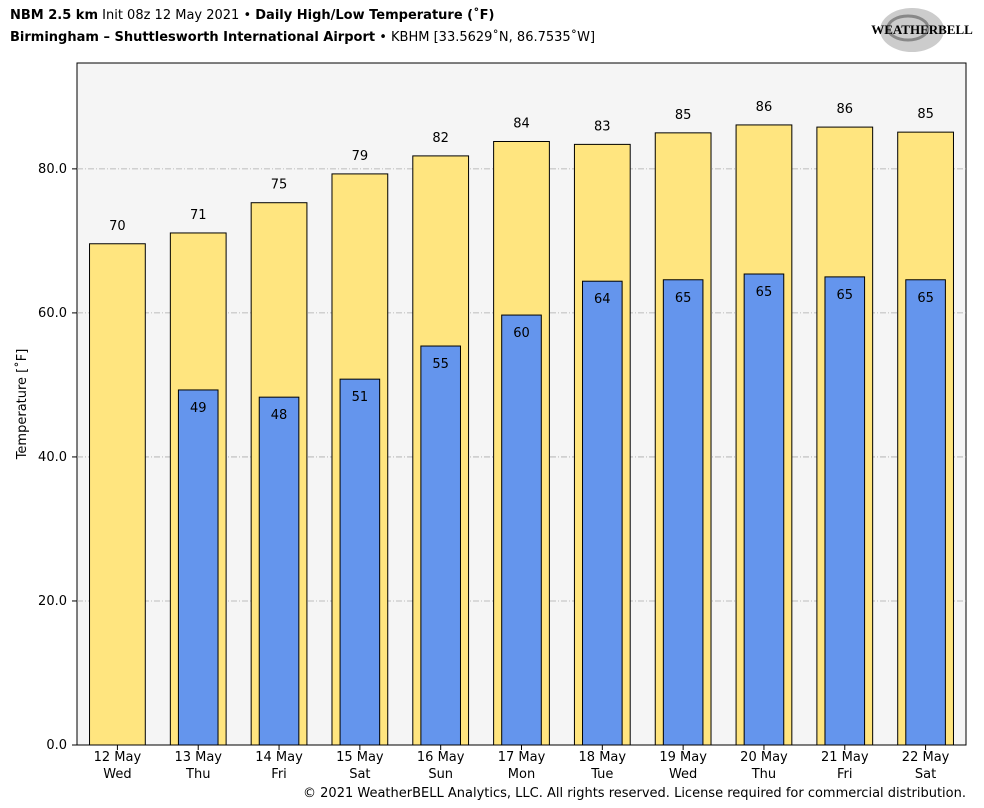 This screenshot has height=808, width=984. I want to click on data-label: 55, so click(440, 364).